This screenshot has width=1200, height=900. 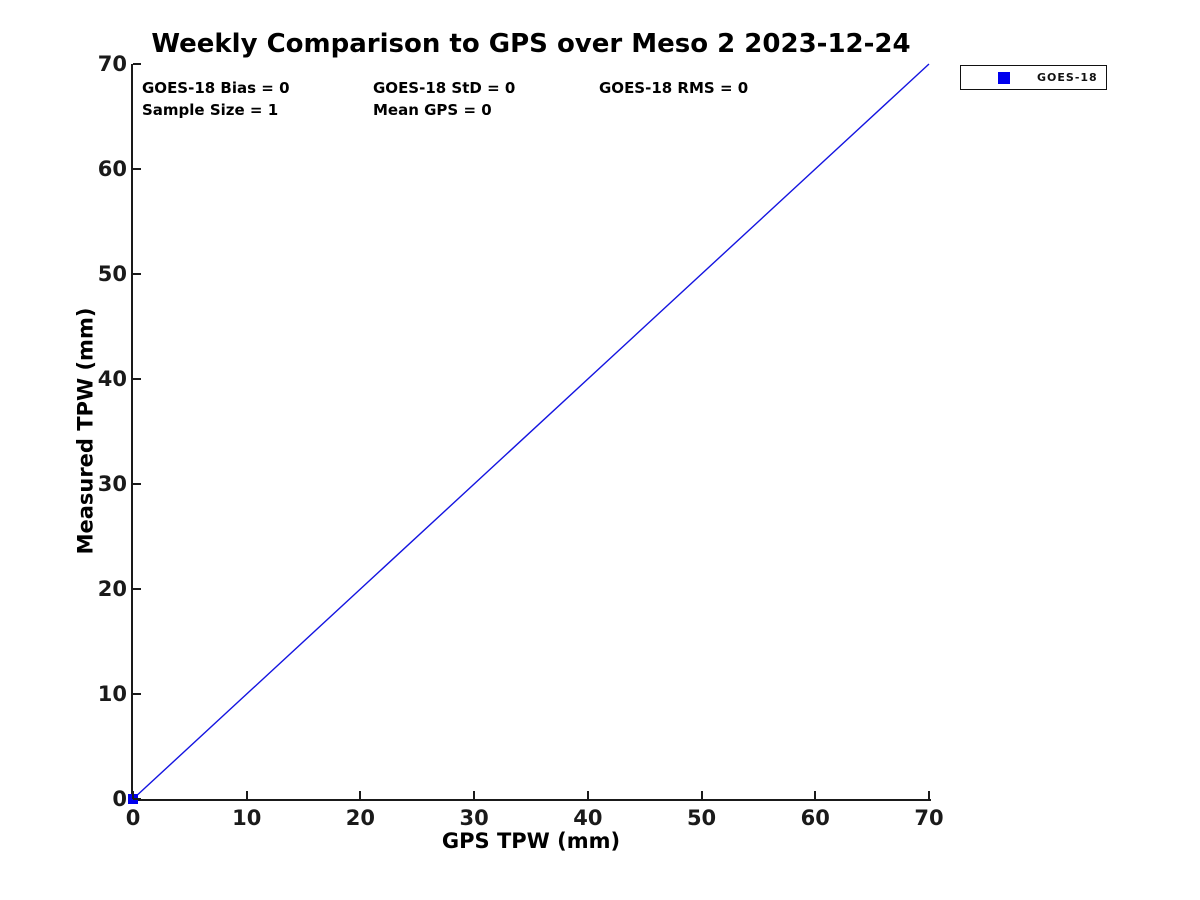 What do you see at coordinates (929, 818) in the screenshot?
I see `x-tick-label: 70` at bounding box center [929, 818].